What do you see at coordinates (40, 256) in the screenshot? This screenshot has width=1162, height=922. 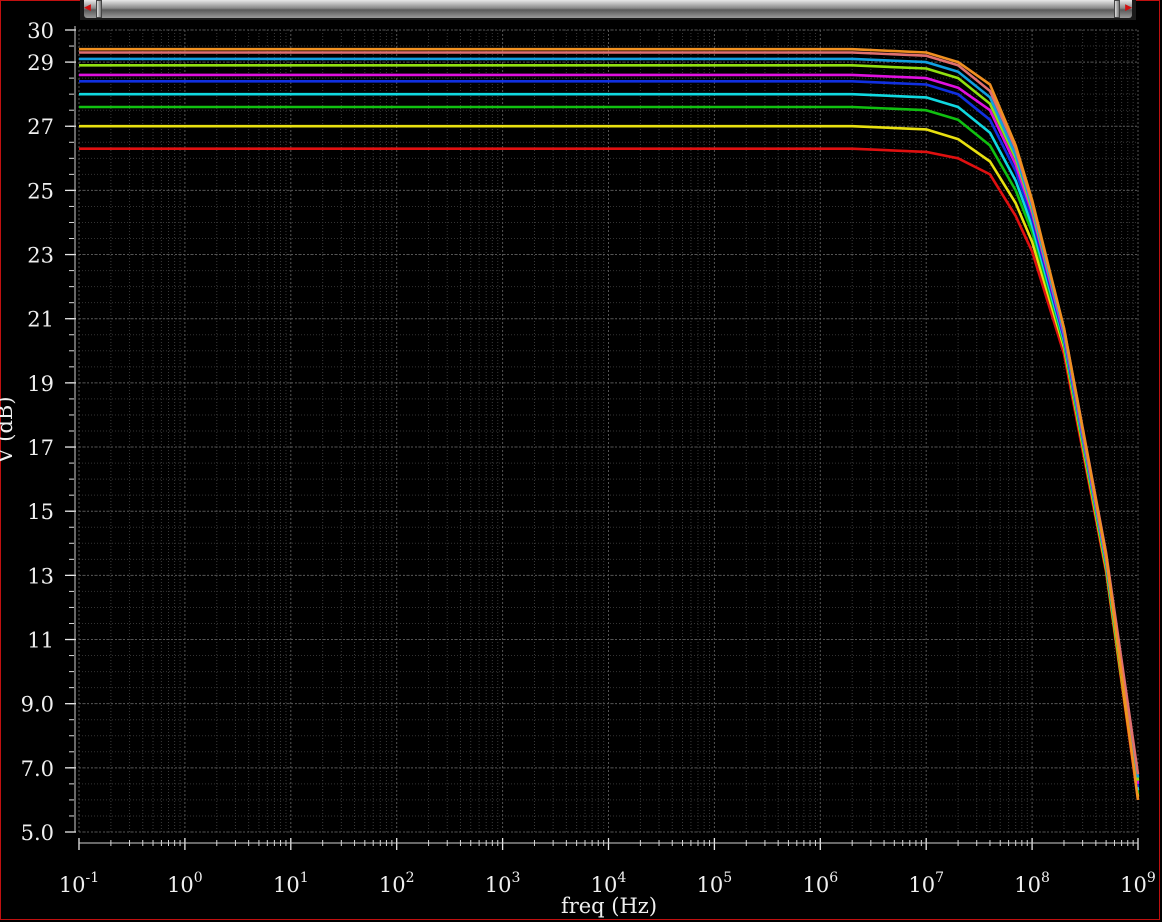 I see `y-tick-label: 23` at bounding box center [40, 256].